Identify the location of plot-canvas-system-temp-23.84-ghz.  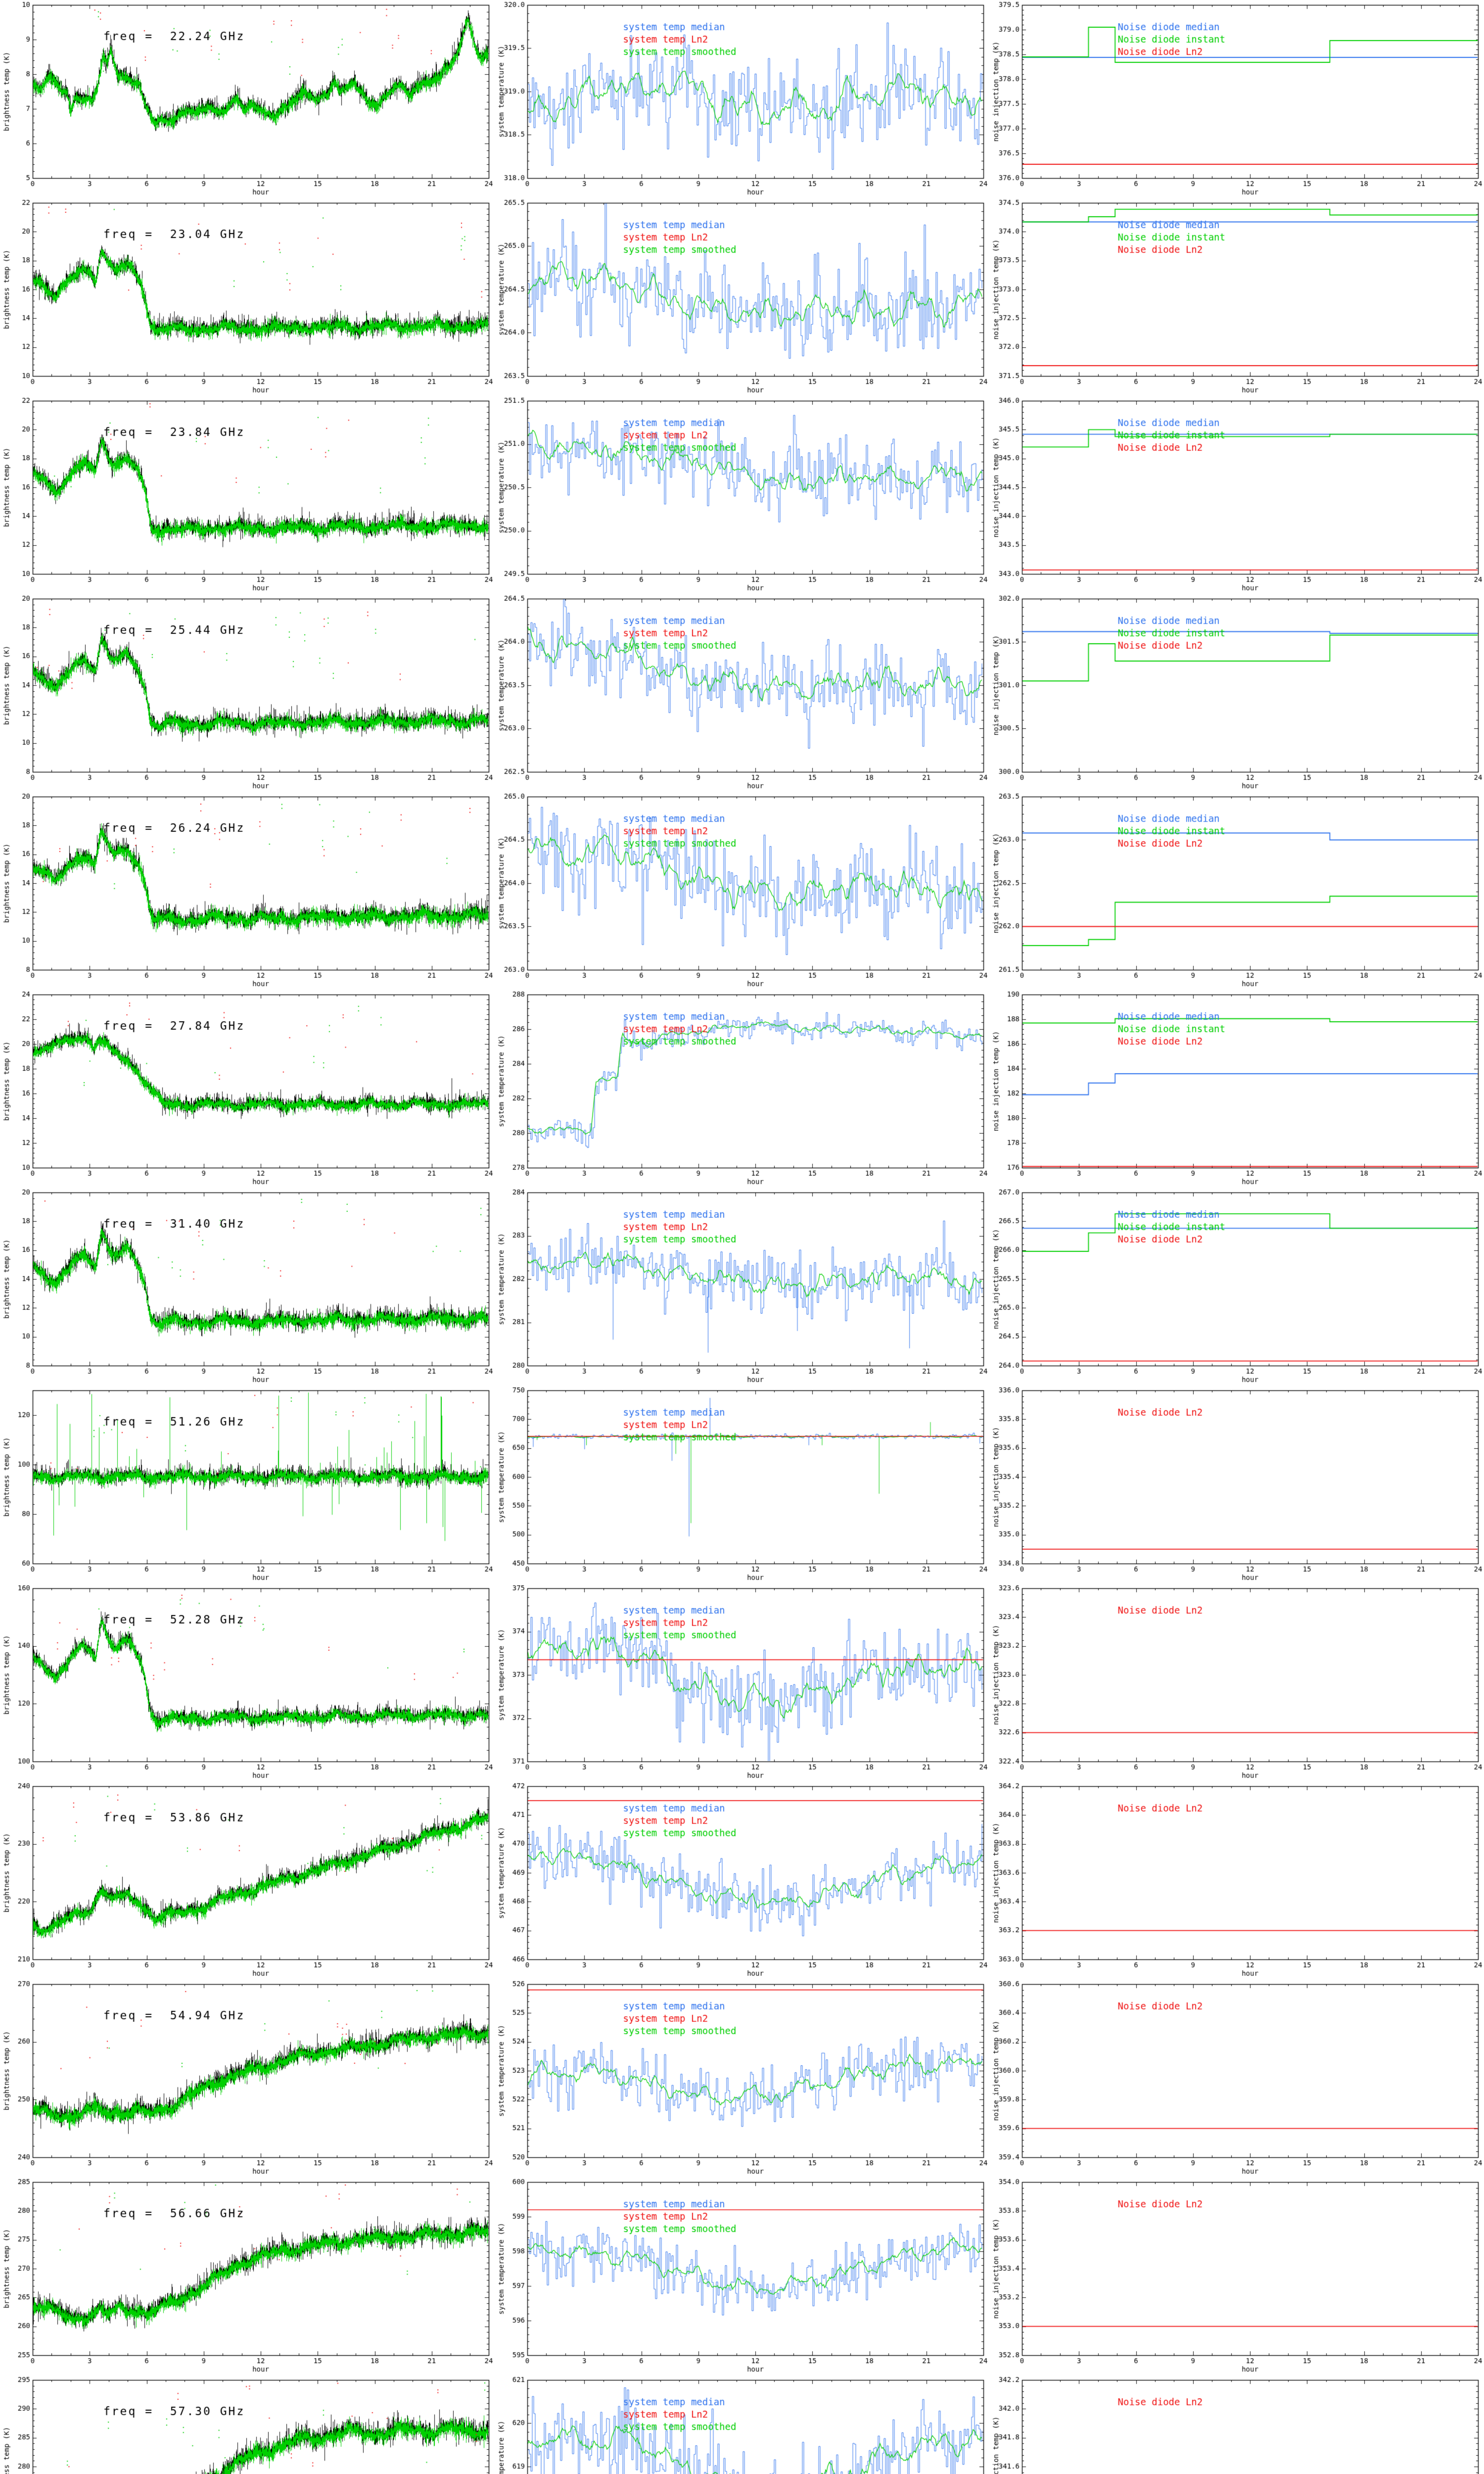
(742, 495).